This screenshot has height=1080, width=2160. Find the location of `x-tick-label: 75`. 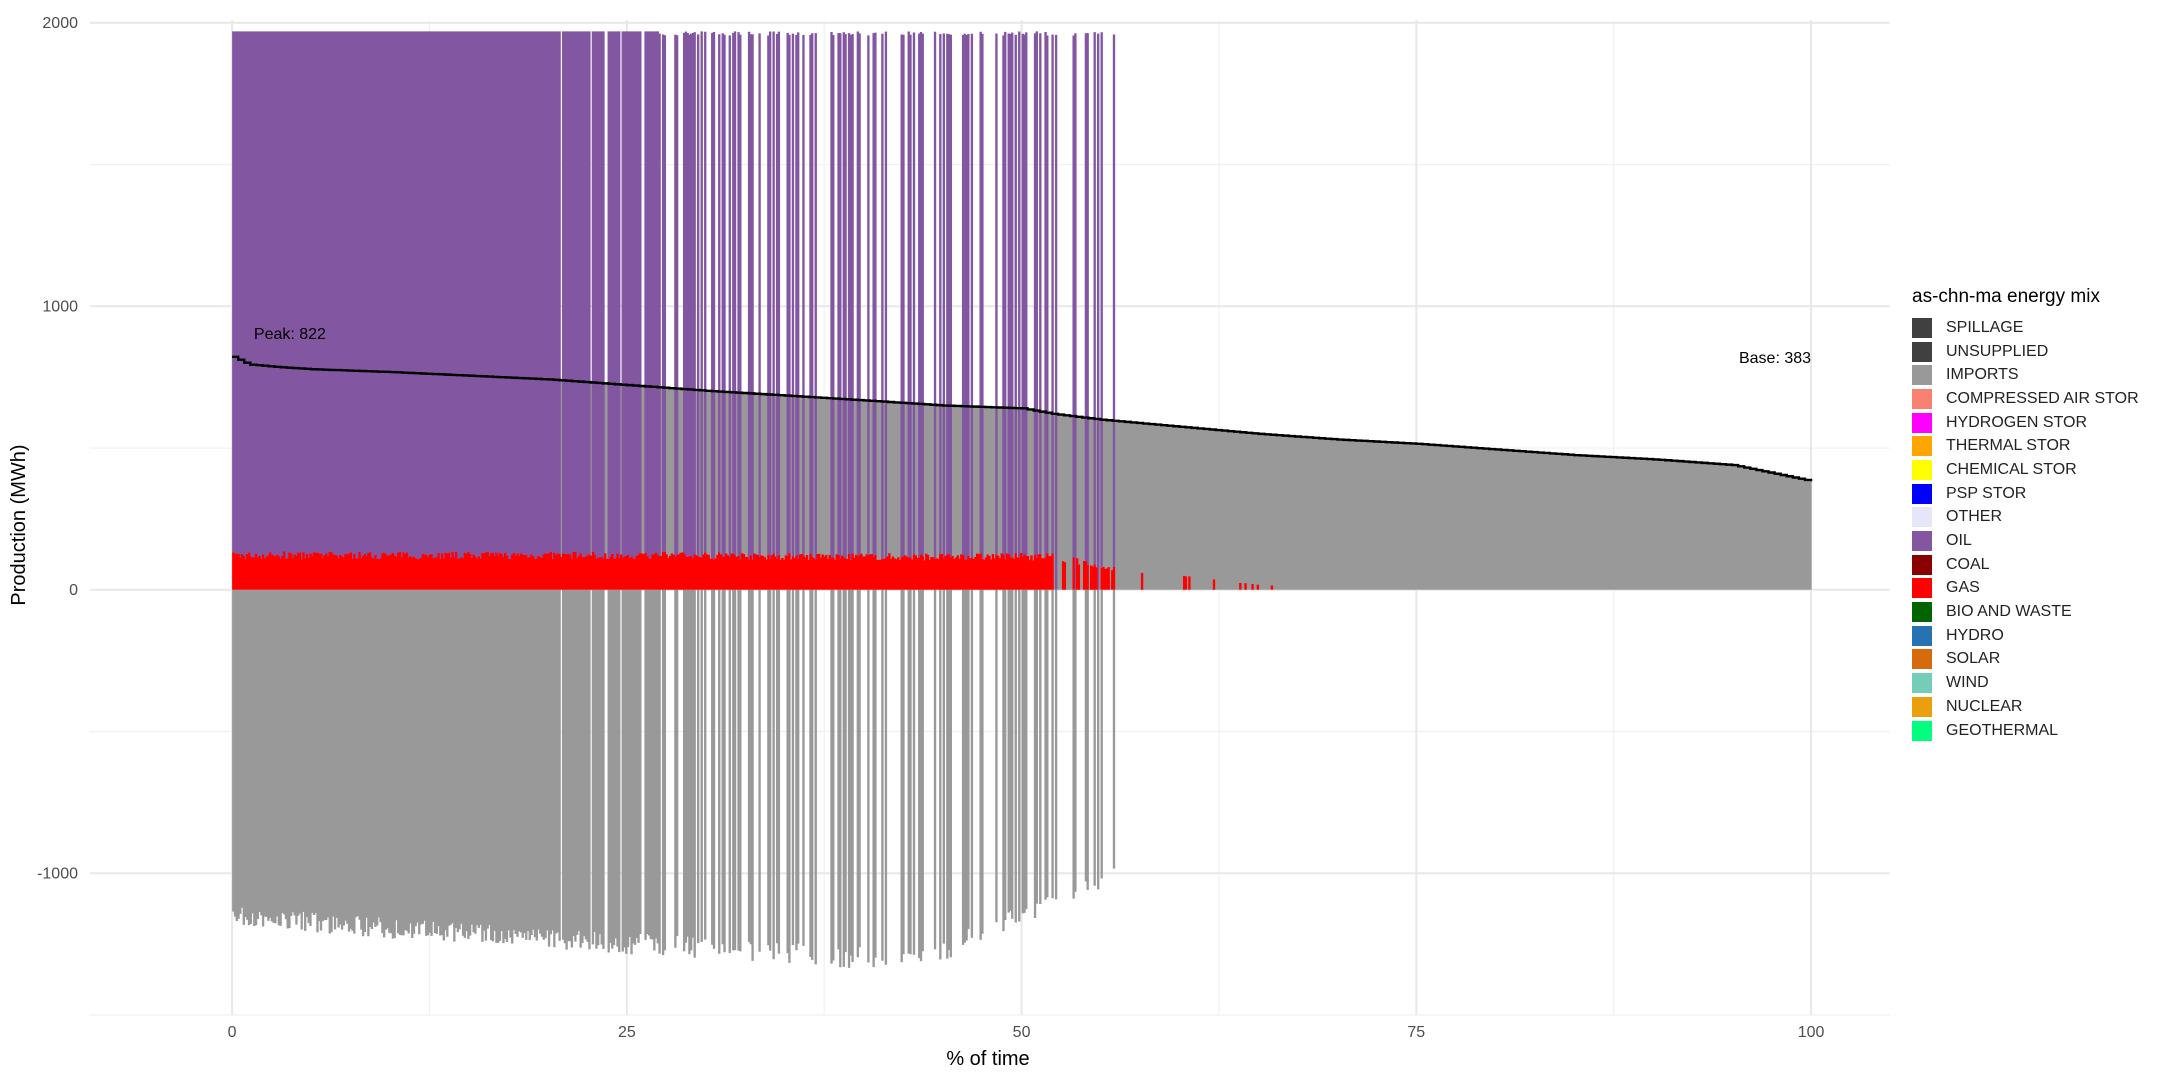

x-tick-label: 75 is located at coordinates (1416, 1032).